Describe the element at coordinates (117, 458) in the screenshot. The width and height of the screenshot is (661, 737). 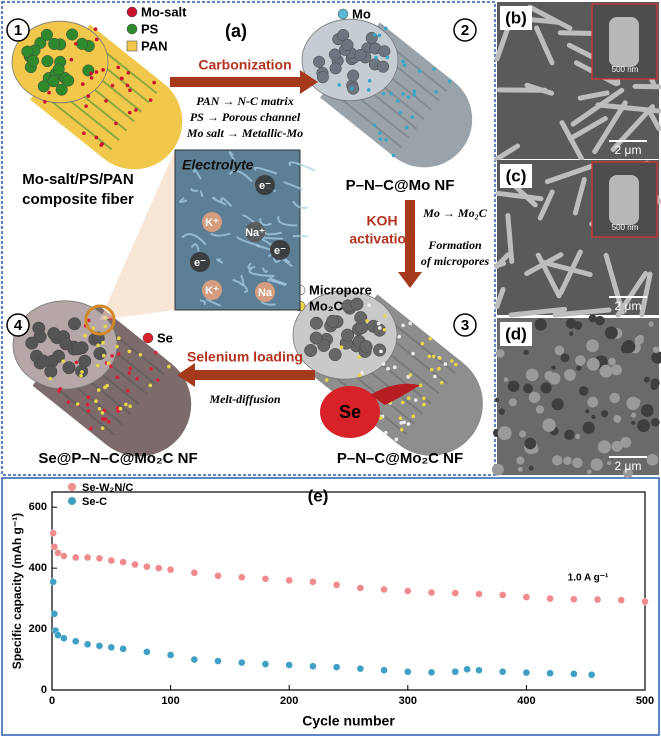
I see `fiber-label: Se@P–N–C@Mo₂C NF` at that location.